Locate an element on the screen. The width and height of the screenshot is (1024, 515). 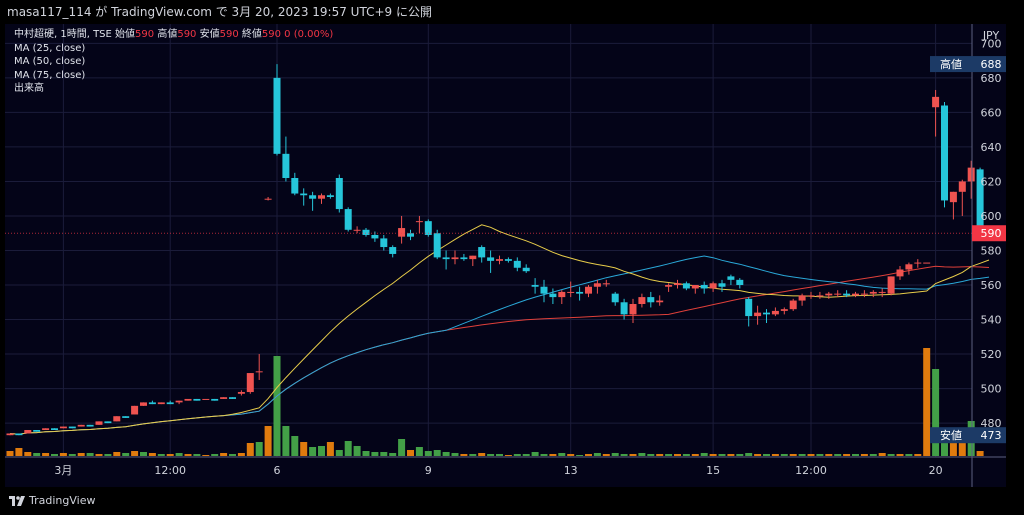
legend-ma75: MA (75, close) is located at coordinates (50, 75).